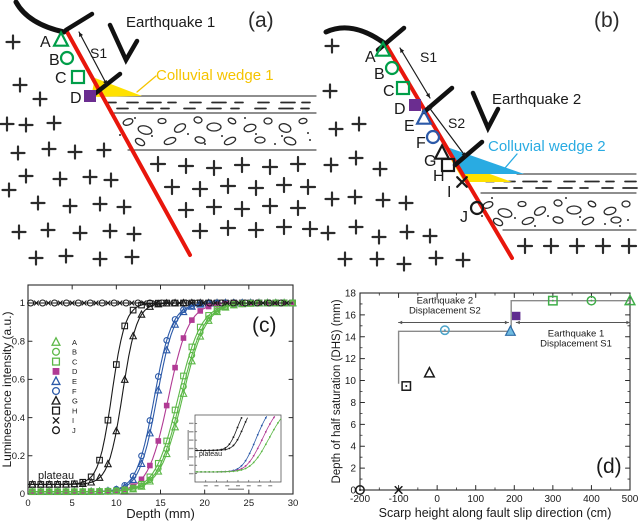 The height and width of the screenshot is (522, 639). I want to click on d-y-tick-label: 16, so click(351, 315).